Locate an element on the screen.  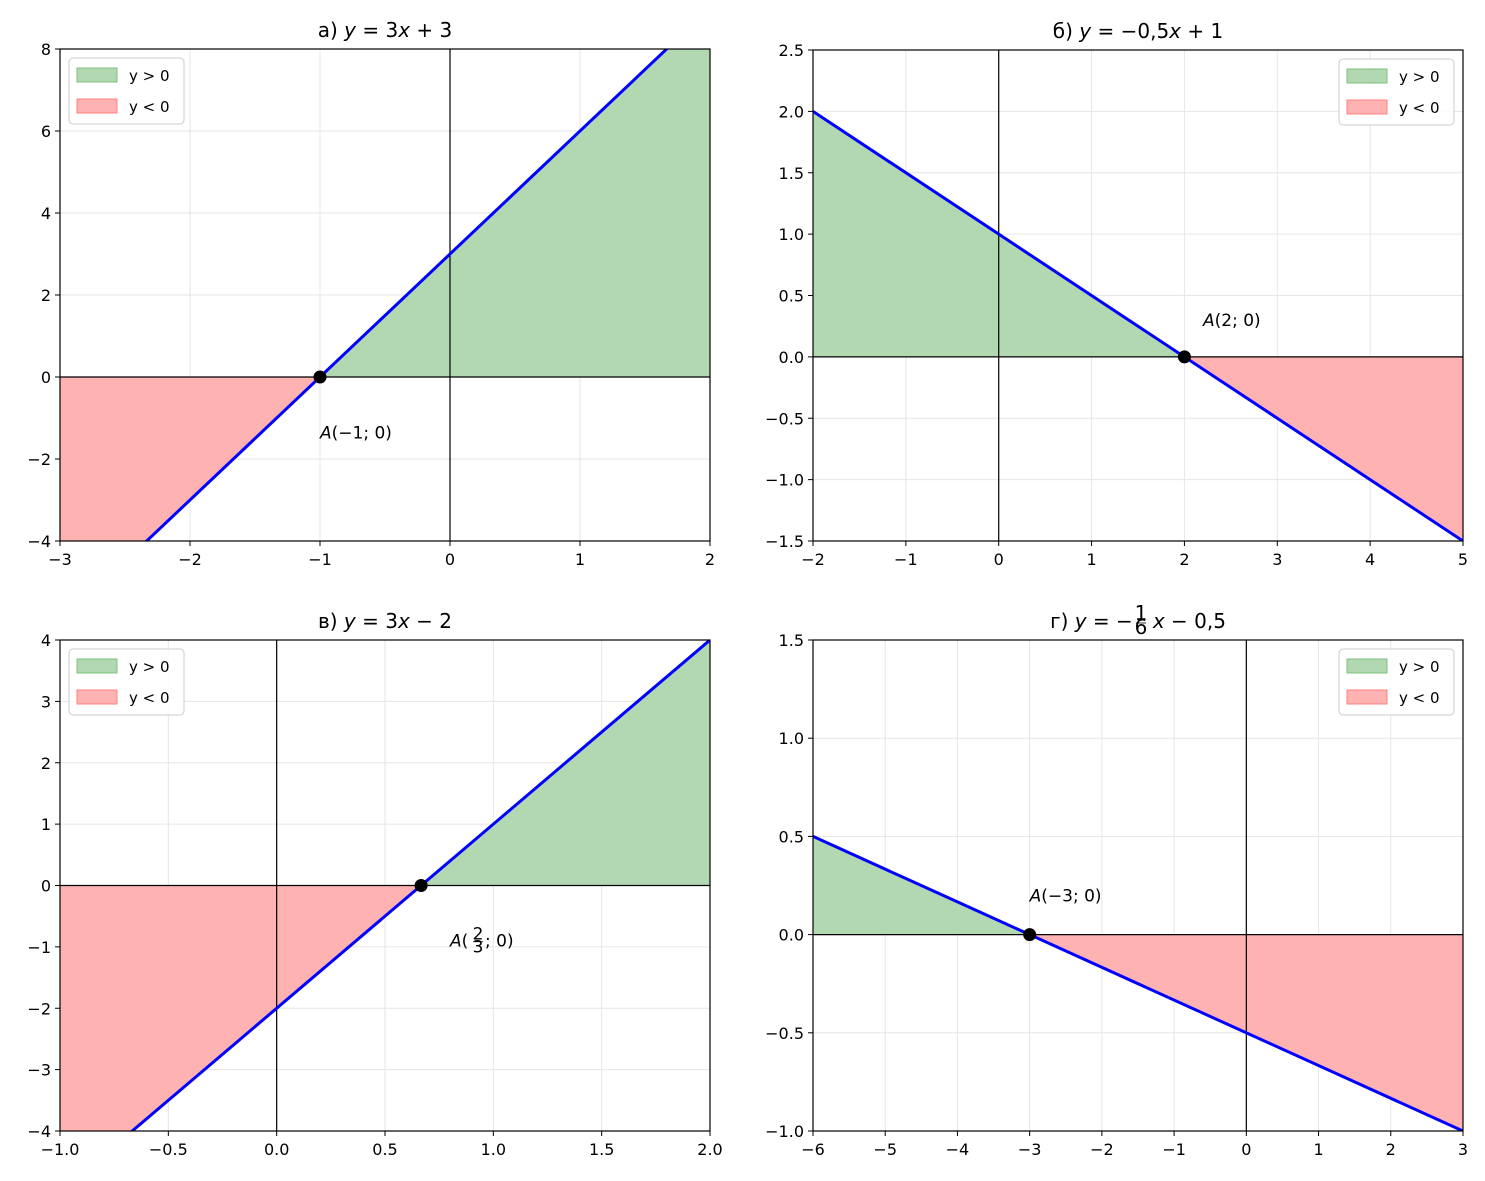
x-tick-label: −1.0 is located at coordinates (60, 1149).